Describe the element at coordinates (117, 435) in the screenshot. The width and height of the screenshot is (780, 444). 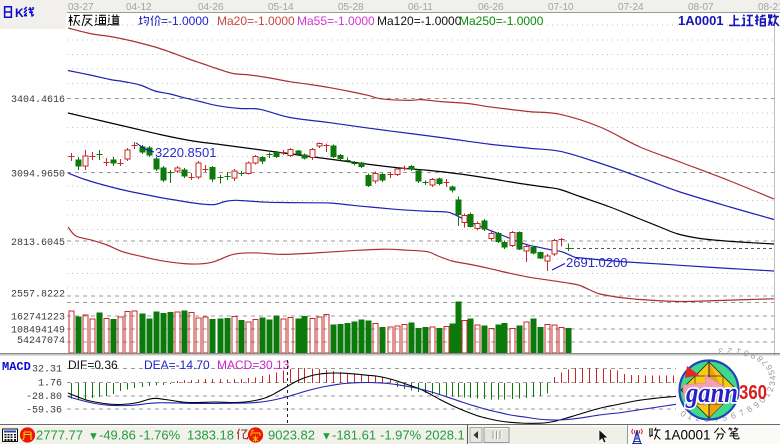
I see `svg-text: -49.86` at that location.